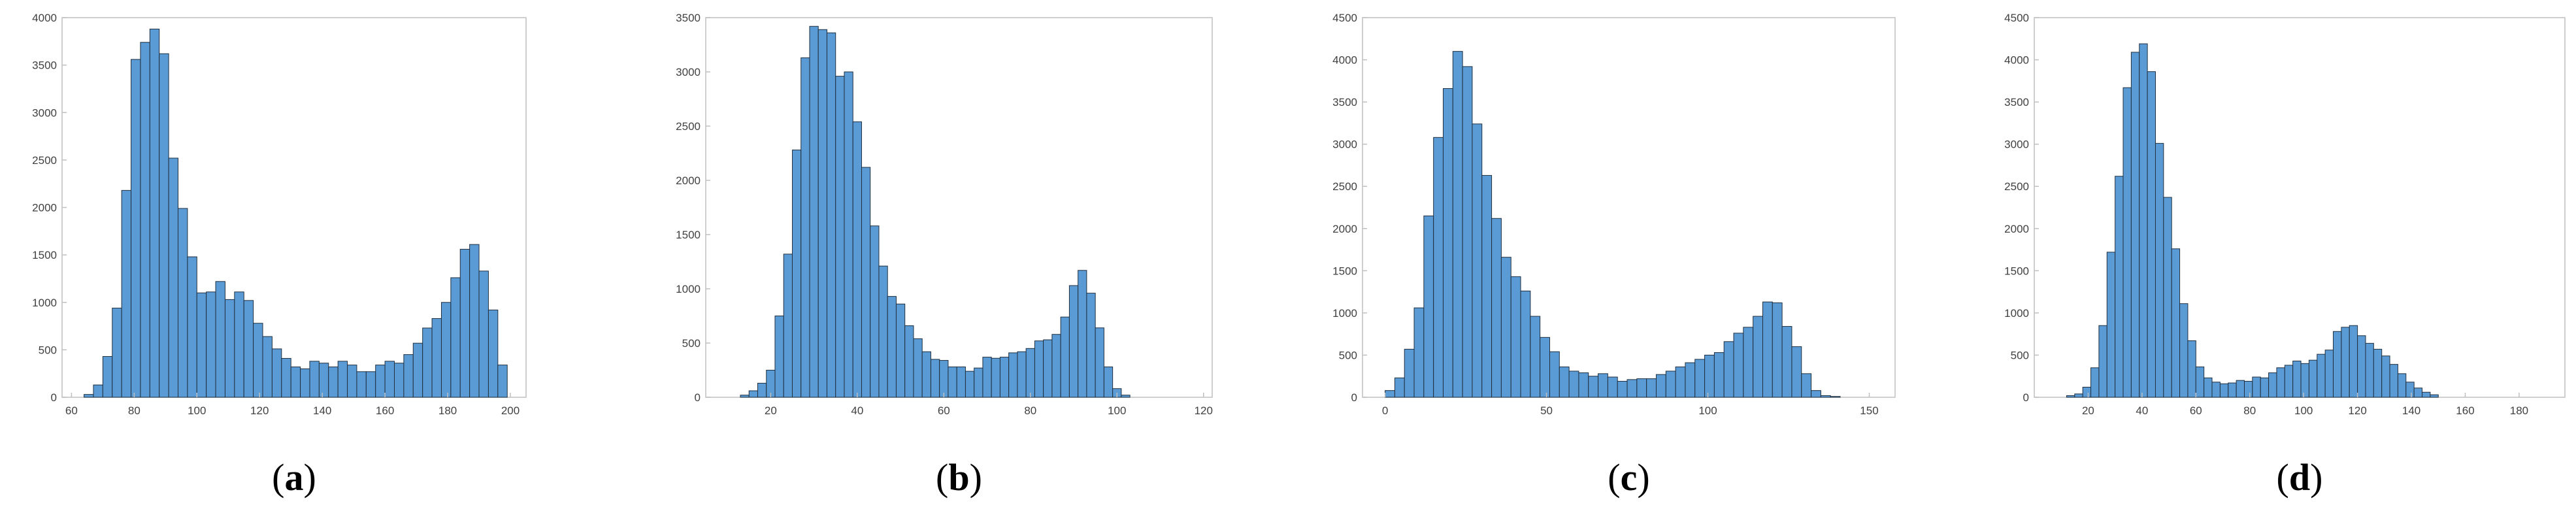 The width and height of the screenshot is (2576, 526). I want to click on x-tick-label: 160, so click(385, 410).